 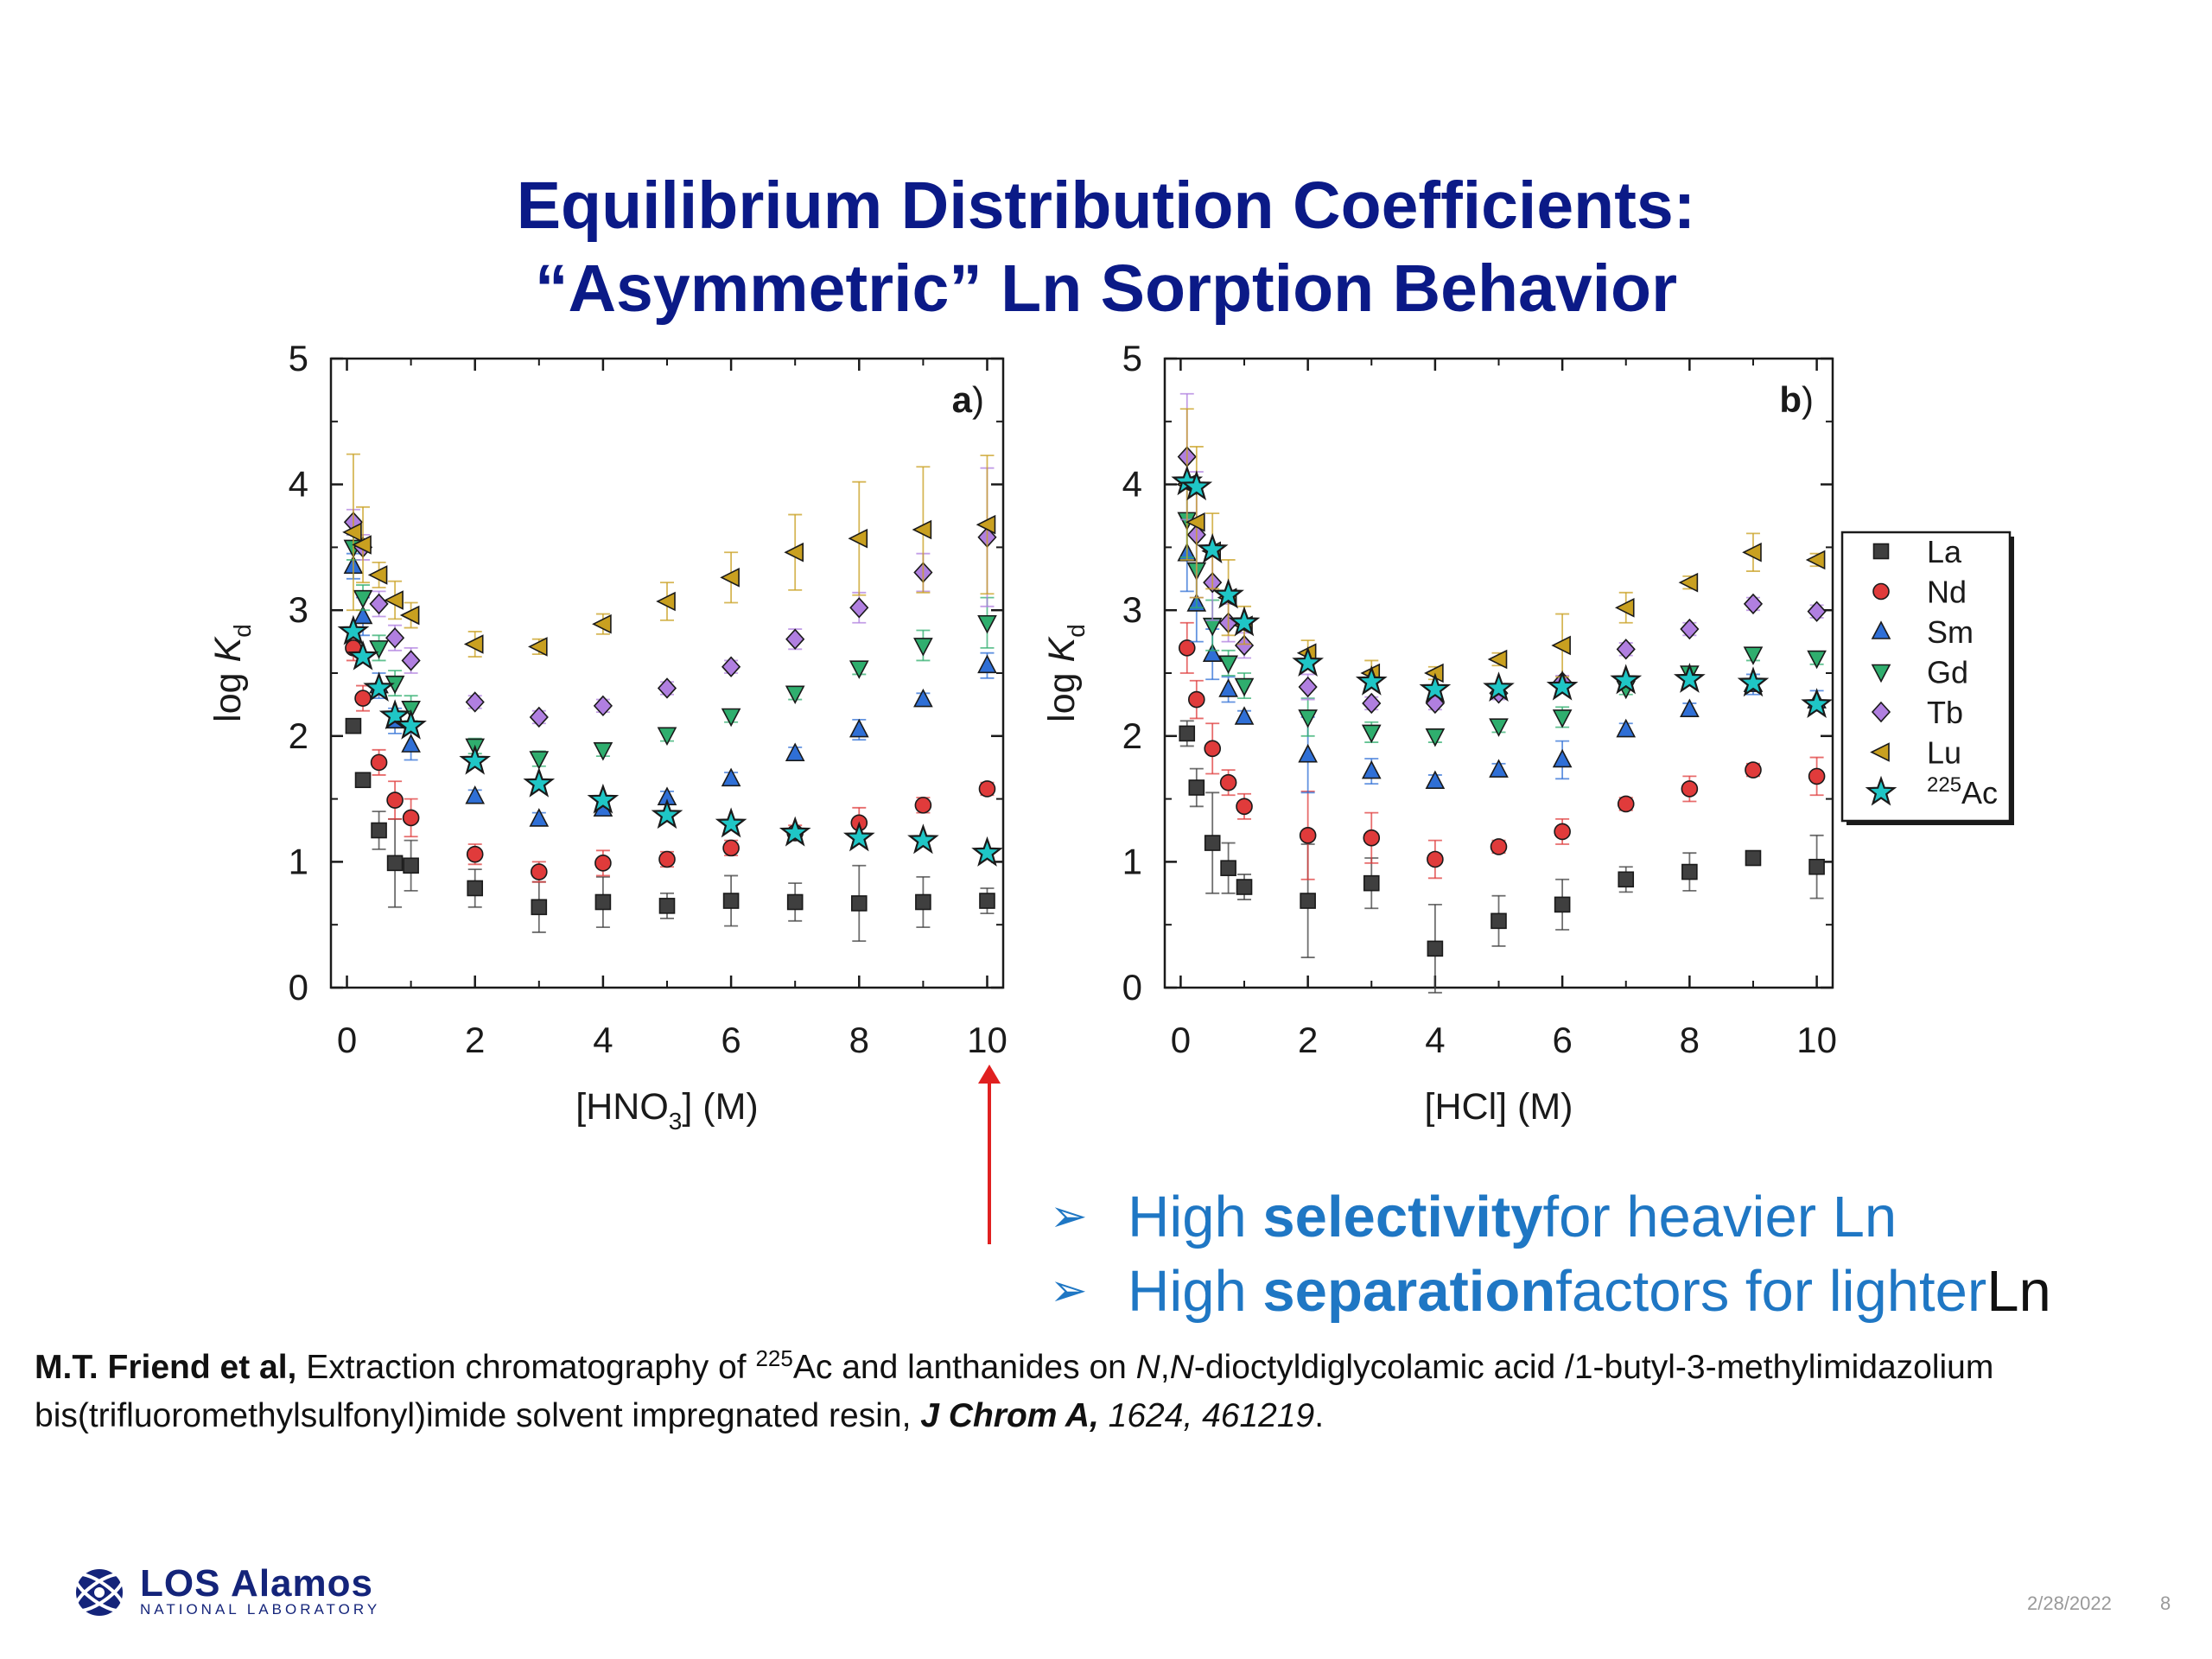 What do you see at coordinates (731, 1040) in the screenshot?
I see `x-tick-label: 6` at bounding box center [731, 1040].